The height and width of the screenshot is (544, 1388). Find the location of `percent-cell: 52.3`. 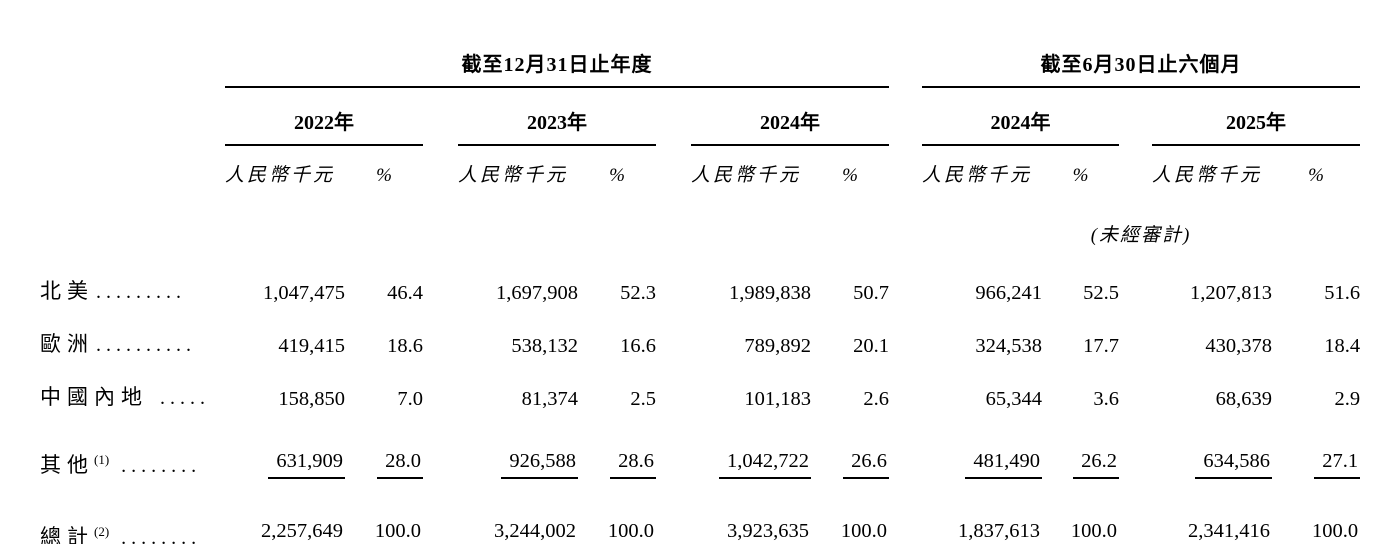

percent-cell: 52.3 is located at coordinates (638, 293).